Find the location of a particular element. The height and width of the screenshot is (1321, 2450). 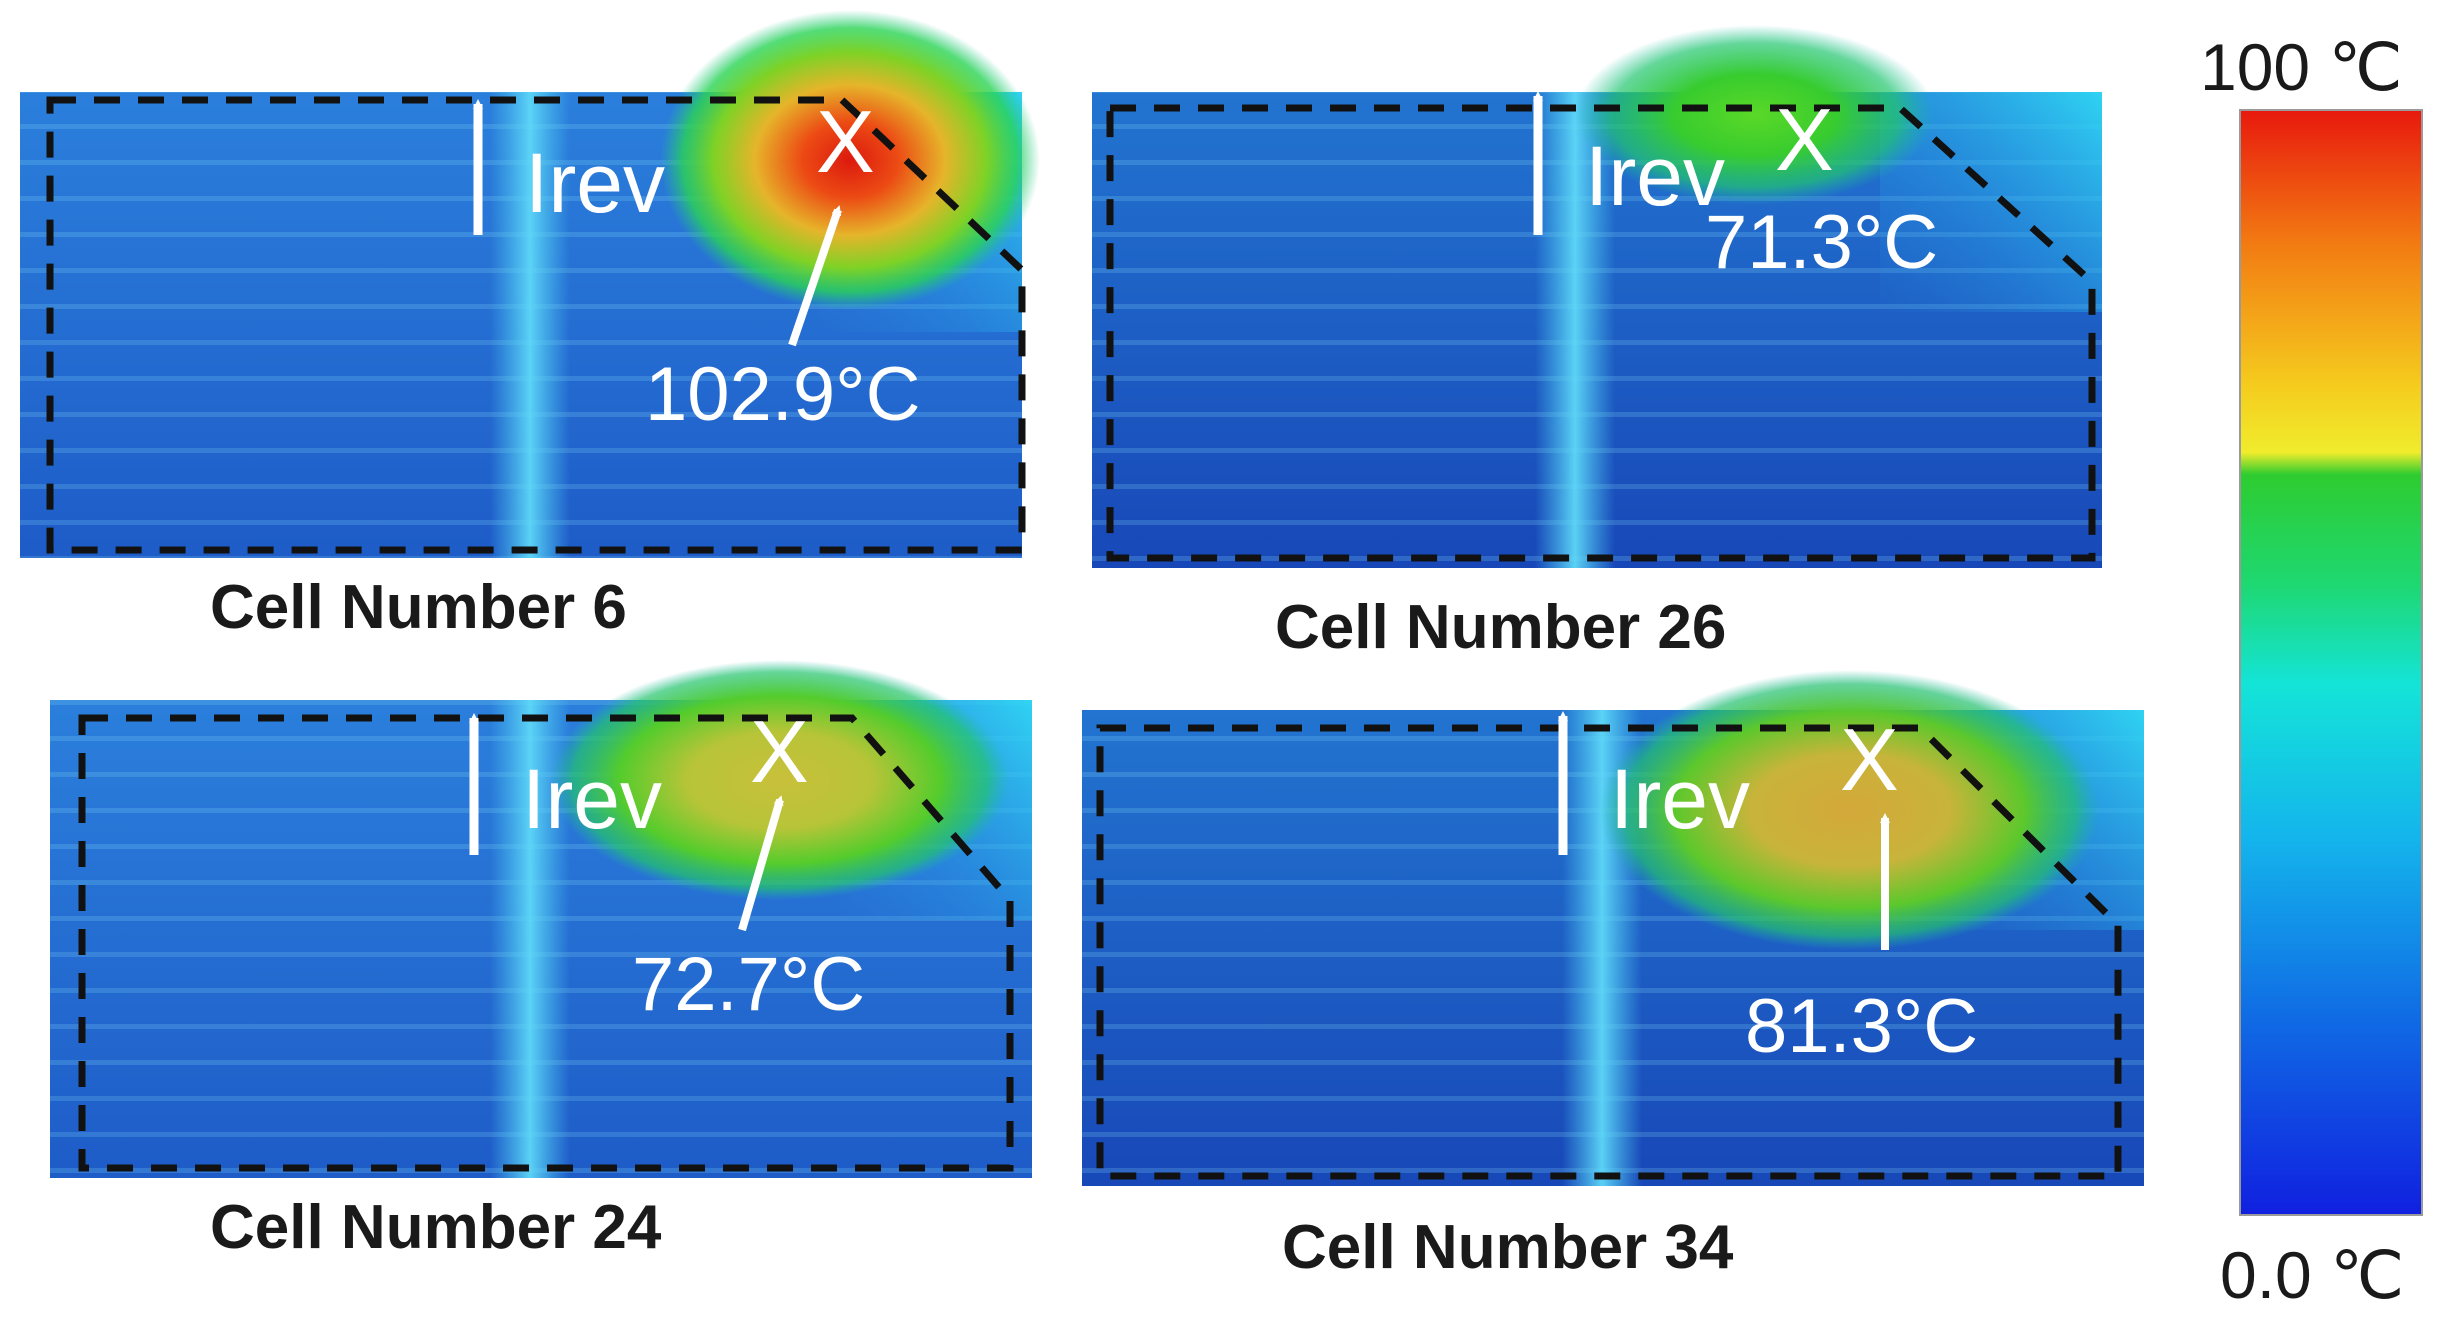

panel-caption: Cell Number 6 is located at coordinates (418, 607).